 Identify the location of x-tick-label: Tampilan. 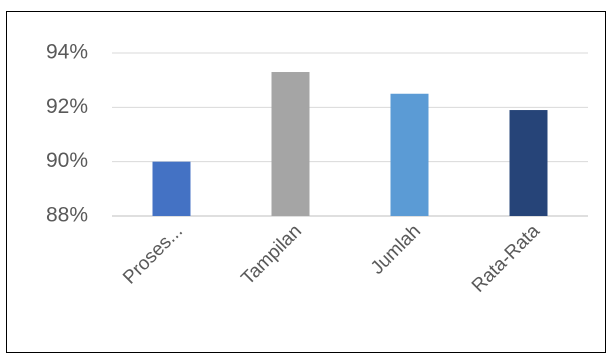
(271, 255).